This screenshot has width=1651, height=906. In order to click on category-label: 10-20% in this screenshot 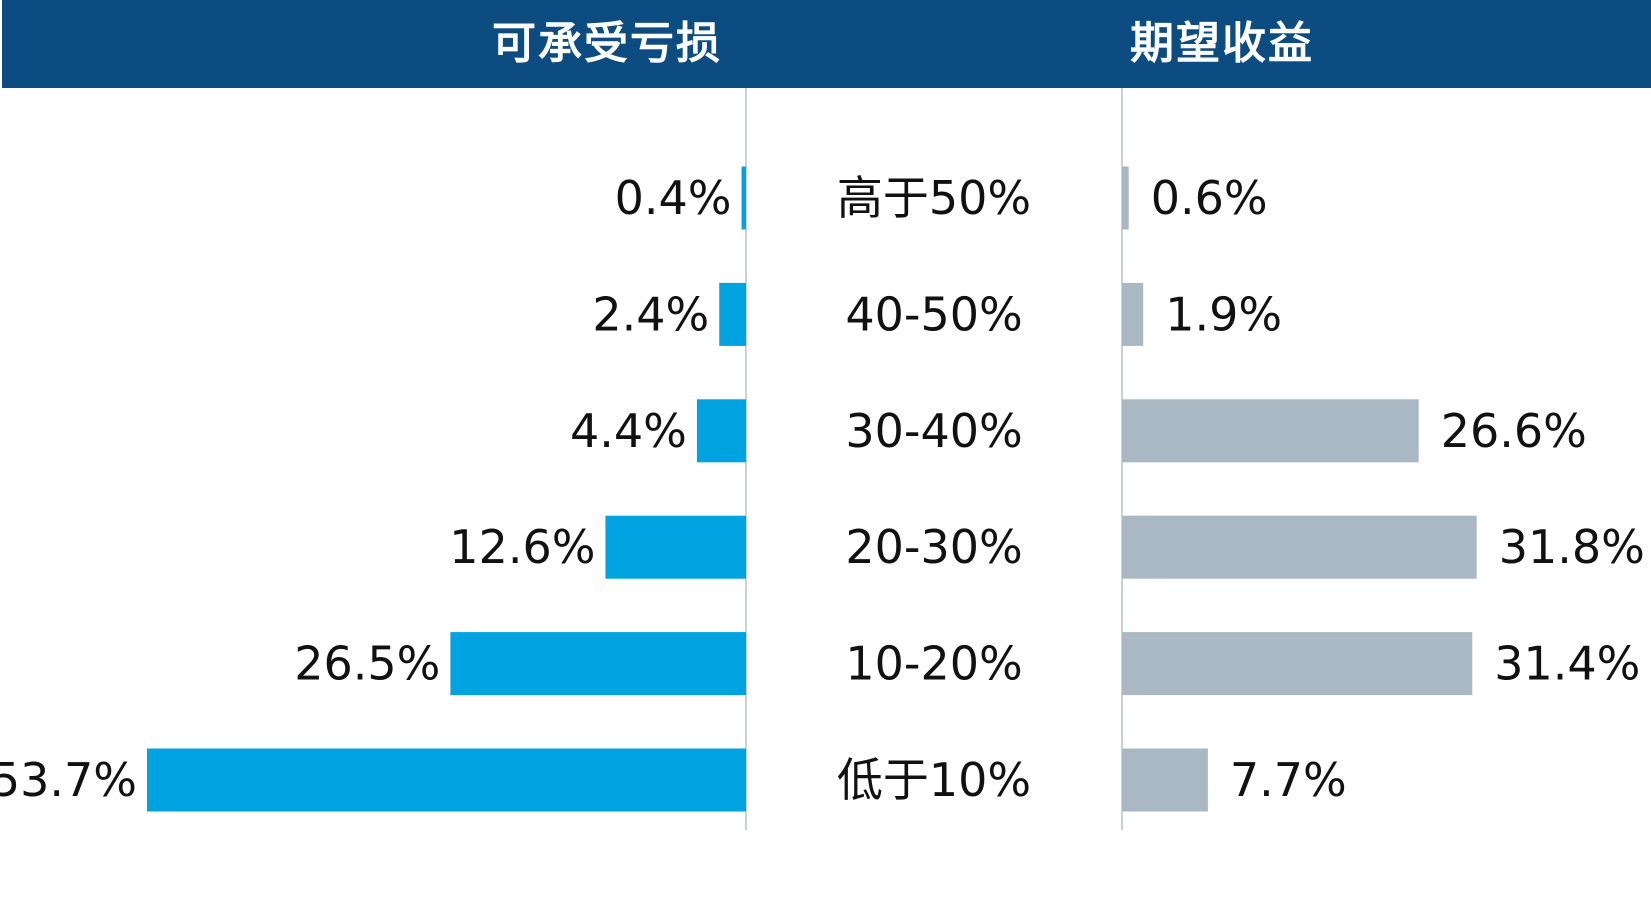, I will do `click(933, 664)`.